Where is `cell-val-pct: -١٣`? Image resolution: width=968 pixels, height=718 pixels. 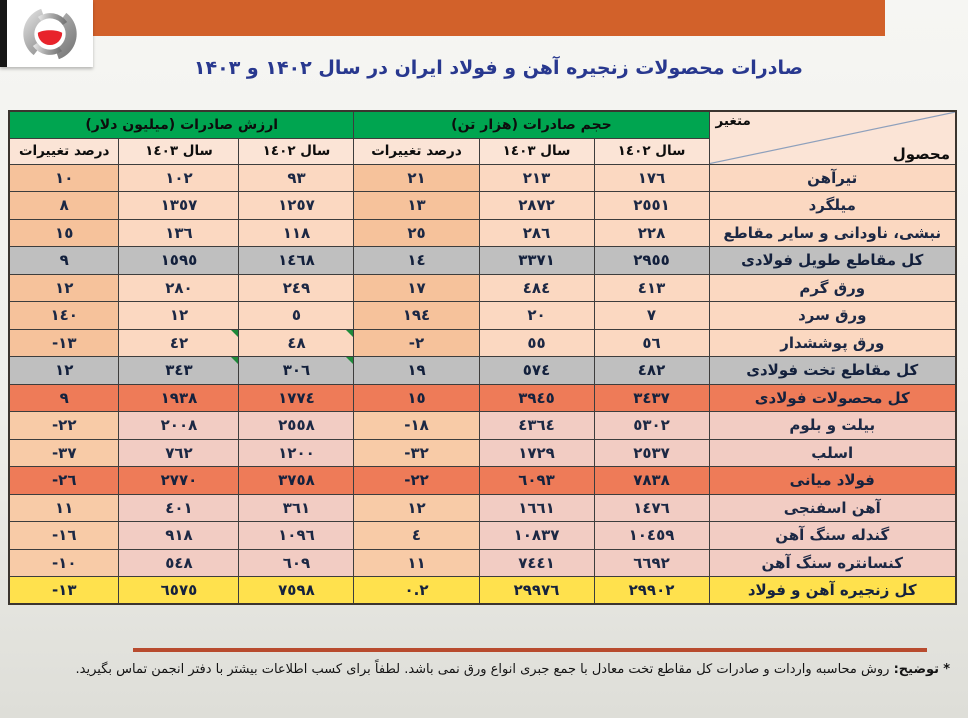
cell-val-pct: -١٣ is located at coordinates (64, 590).